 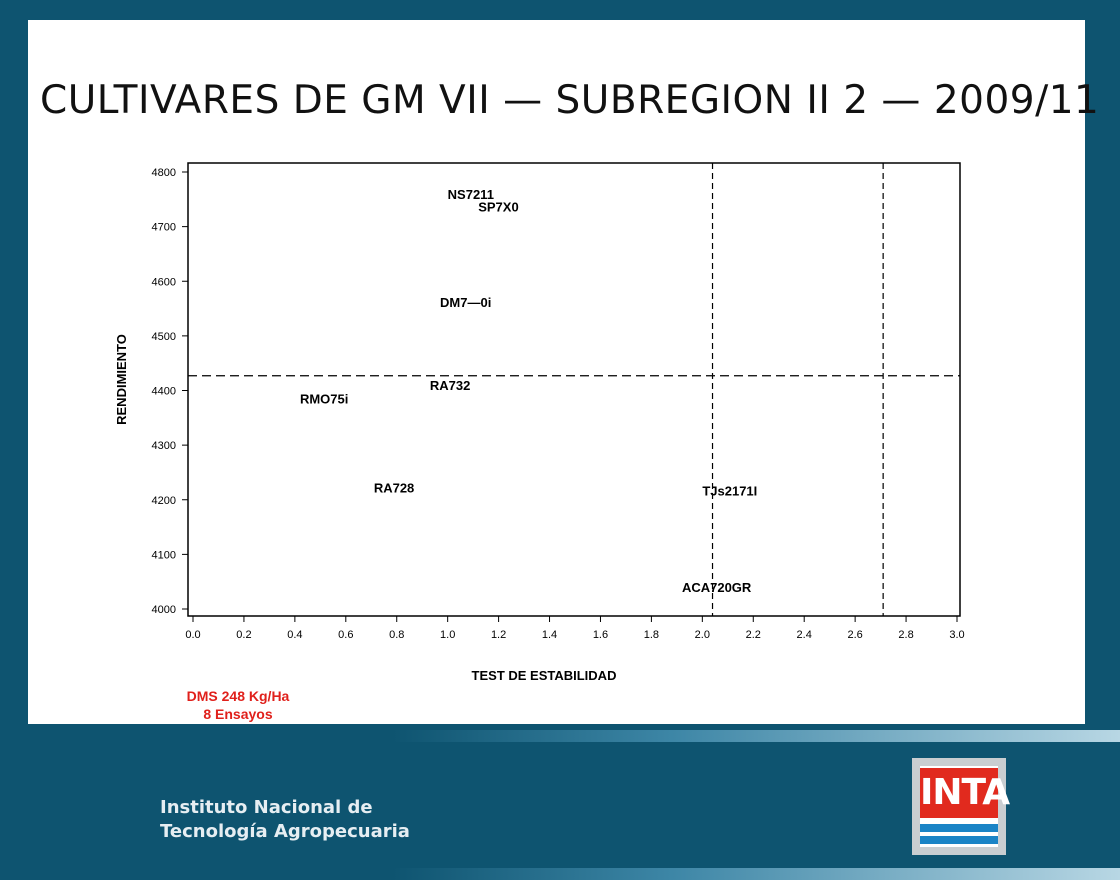 I want to click on x-tick-label: 0.6, so click(x=345, y=635).